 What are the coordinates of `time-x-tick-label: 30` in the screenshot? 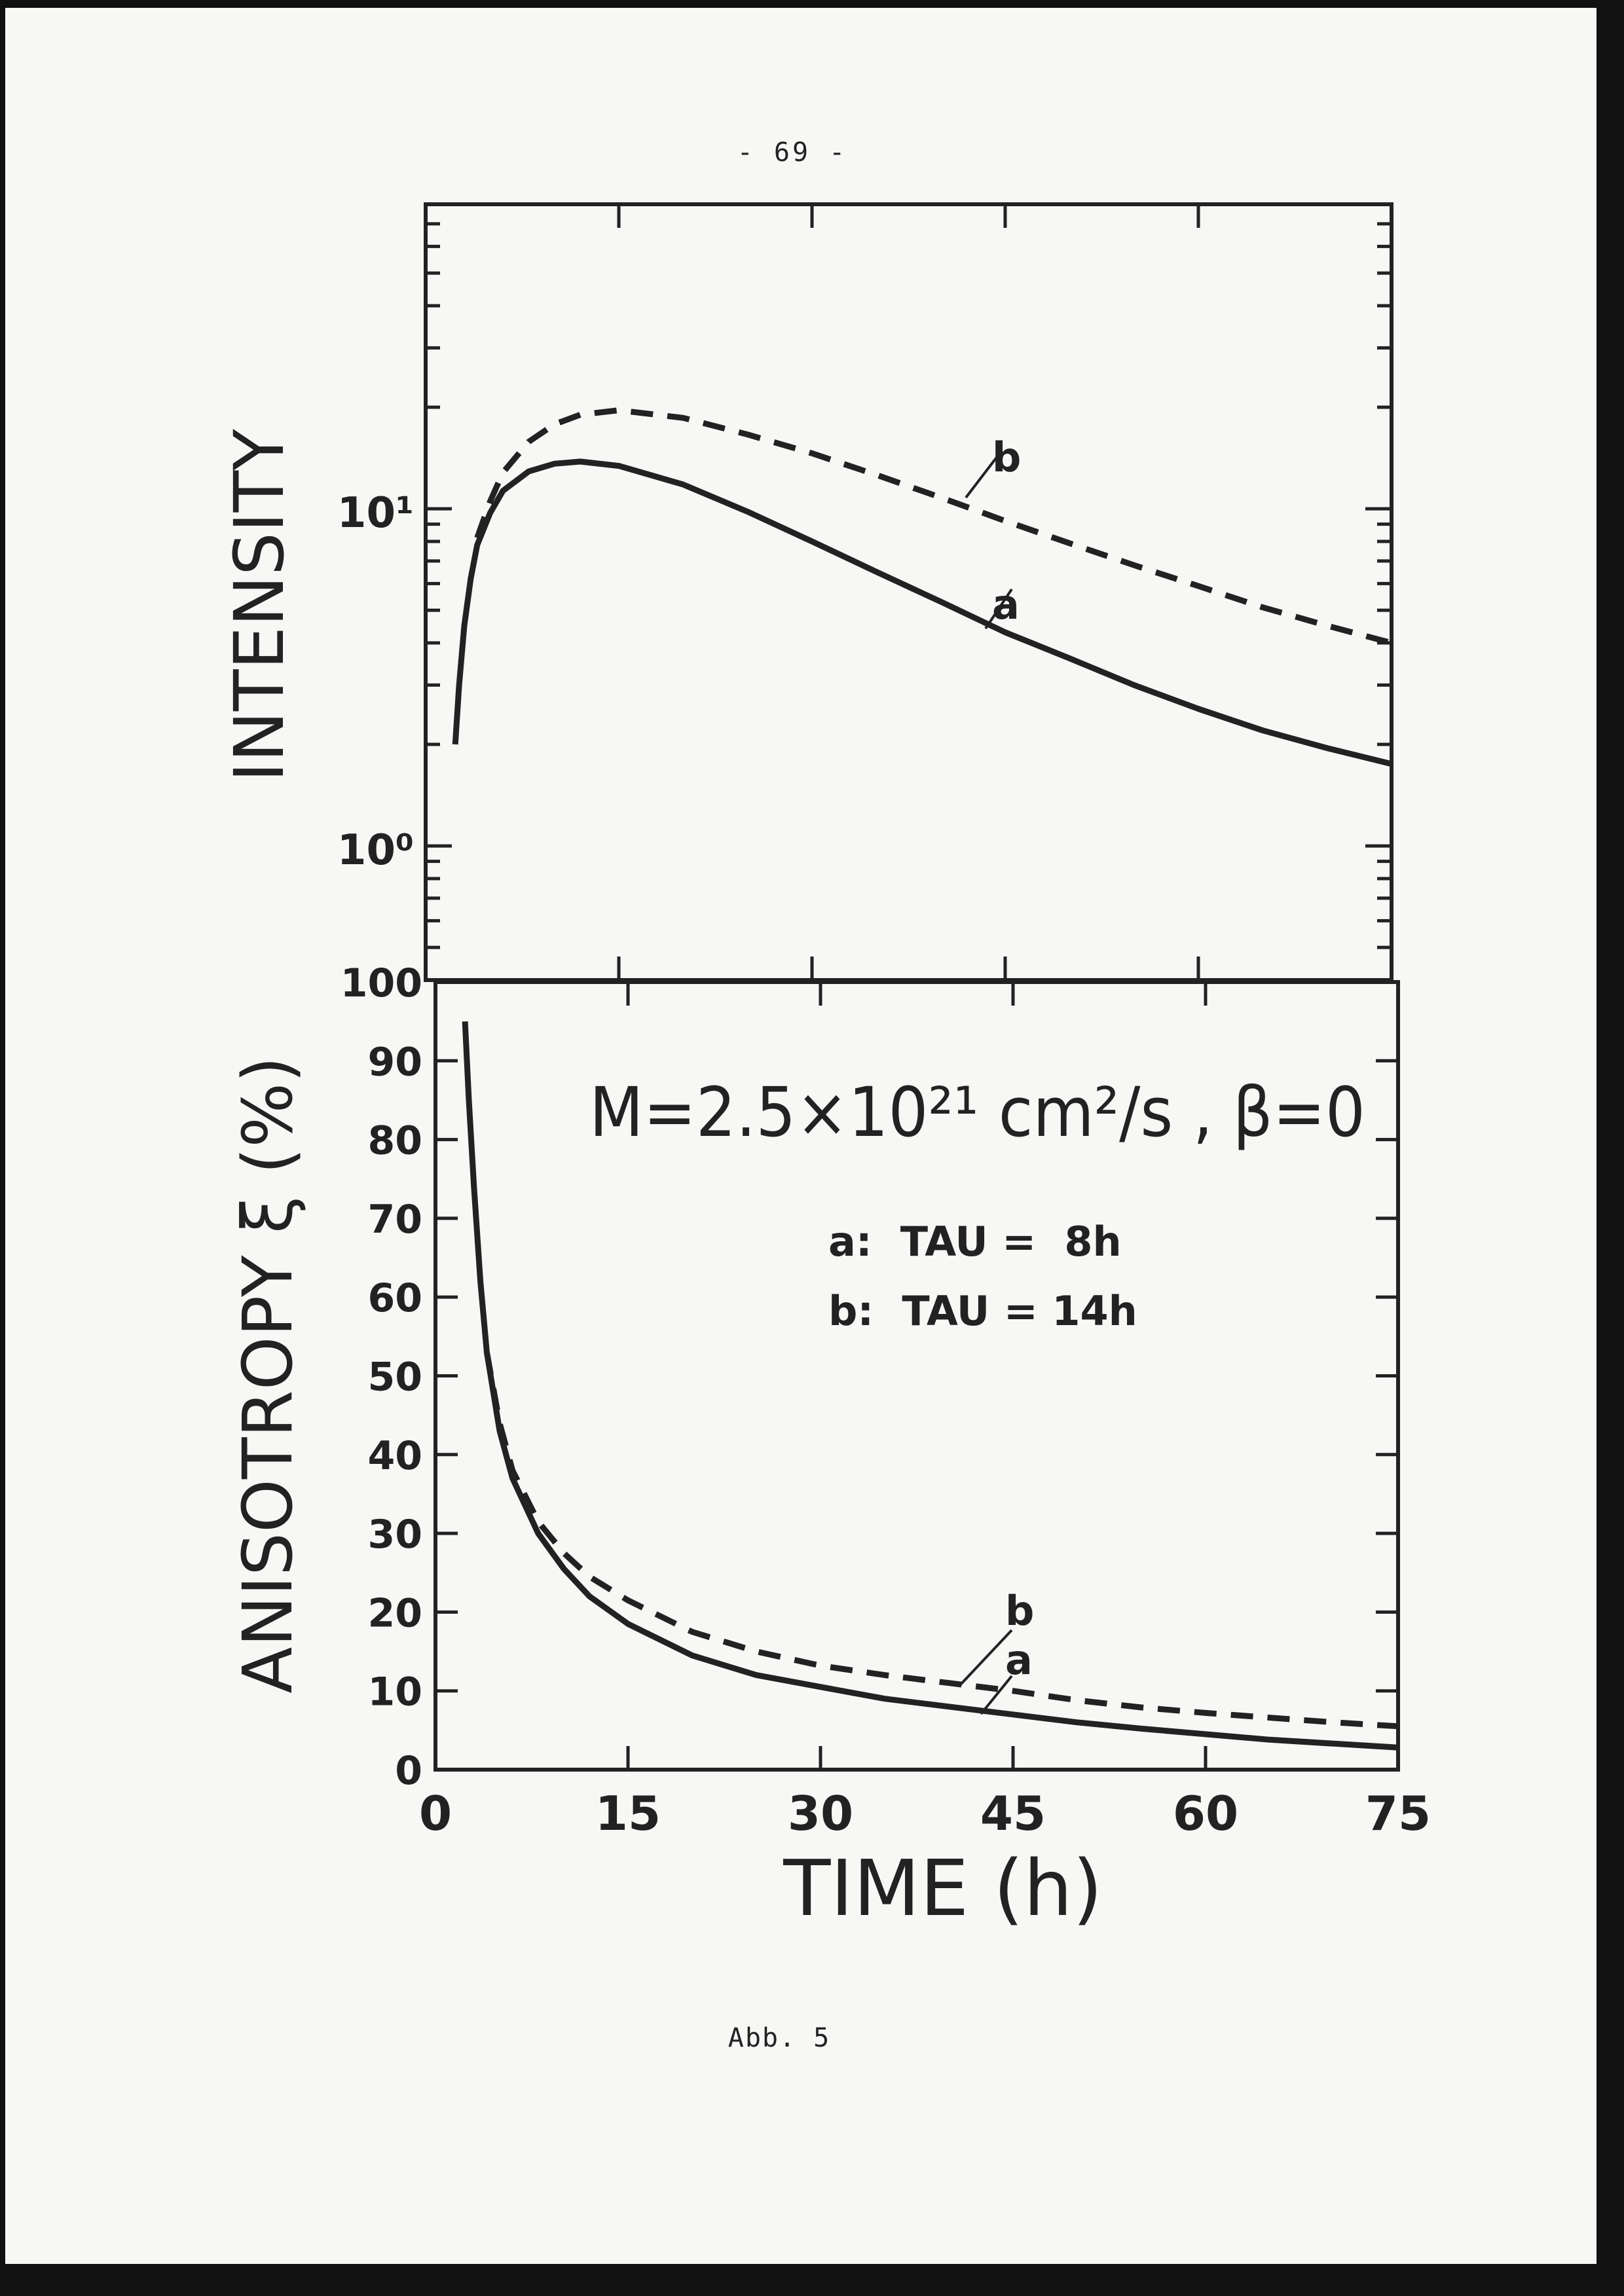 It's located at (820, 1813).